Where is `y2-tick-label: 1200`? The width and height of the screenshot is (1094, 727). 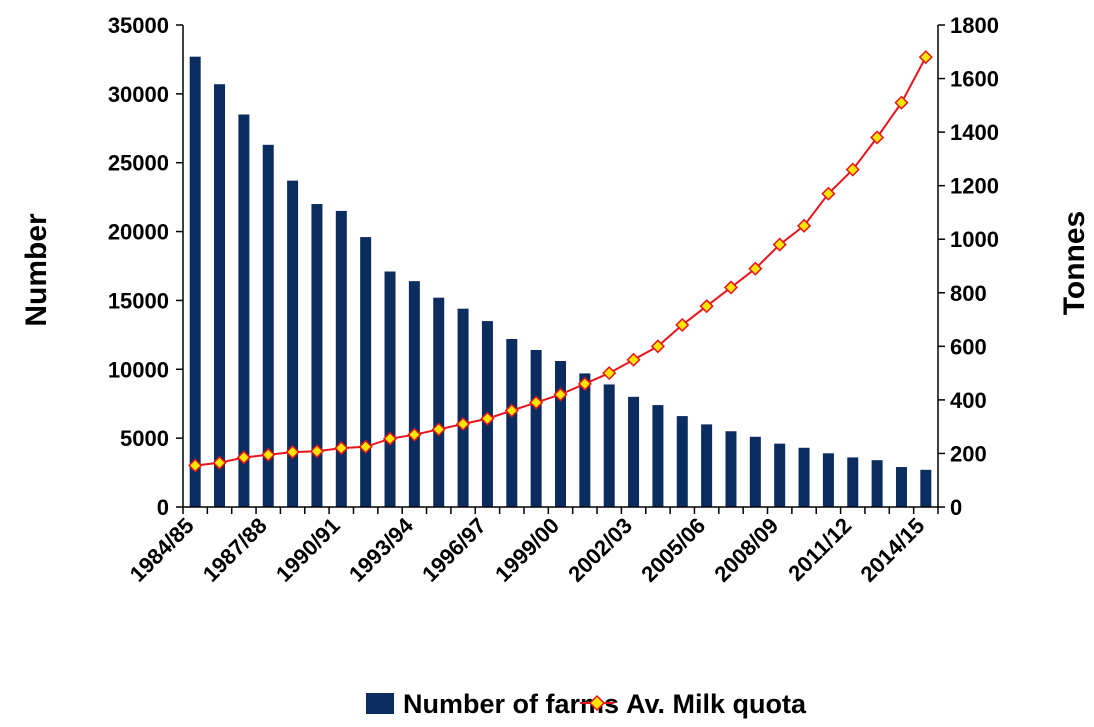 y2-tick-label: 1200 is located at coordinates (974, 186).